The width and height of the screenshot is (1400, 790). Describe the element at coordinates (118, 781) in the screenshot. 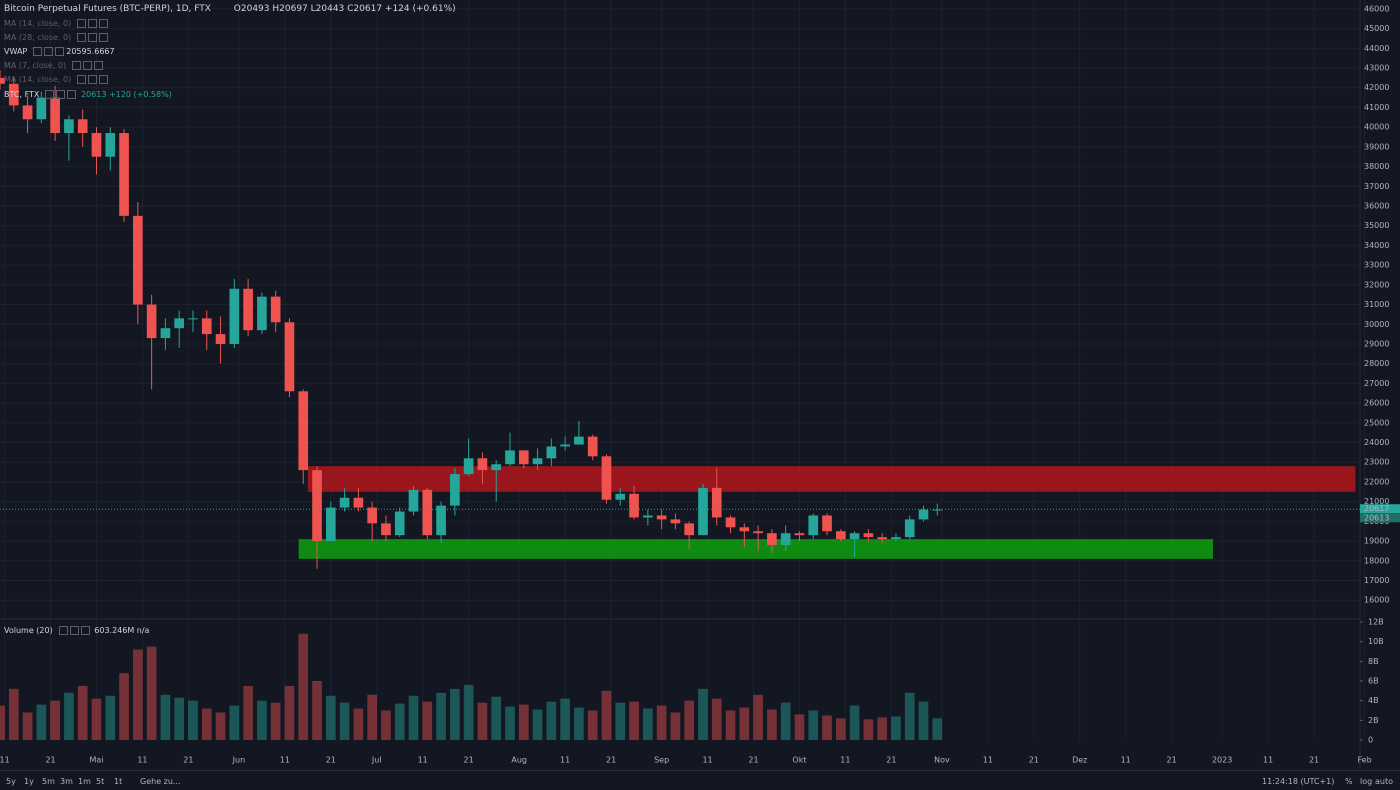

I see `range-button: 1t` at that location.